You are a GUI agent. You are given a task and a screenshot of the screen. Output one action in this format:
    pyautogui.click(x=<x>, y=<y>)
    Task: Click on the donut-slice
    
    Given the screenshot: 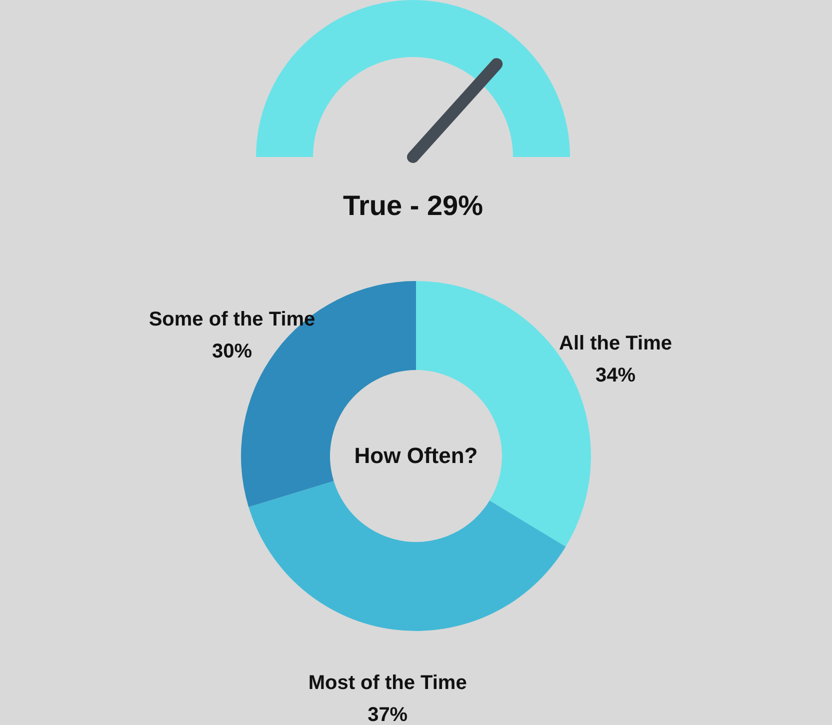 What is the action you would take?
    pyautogui.click(x=407, y=556)
    